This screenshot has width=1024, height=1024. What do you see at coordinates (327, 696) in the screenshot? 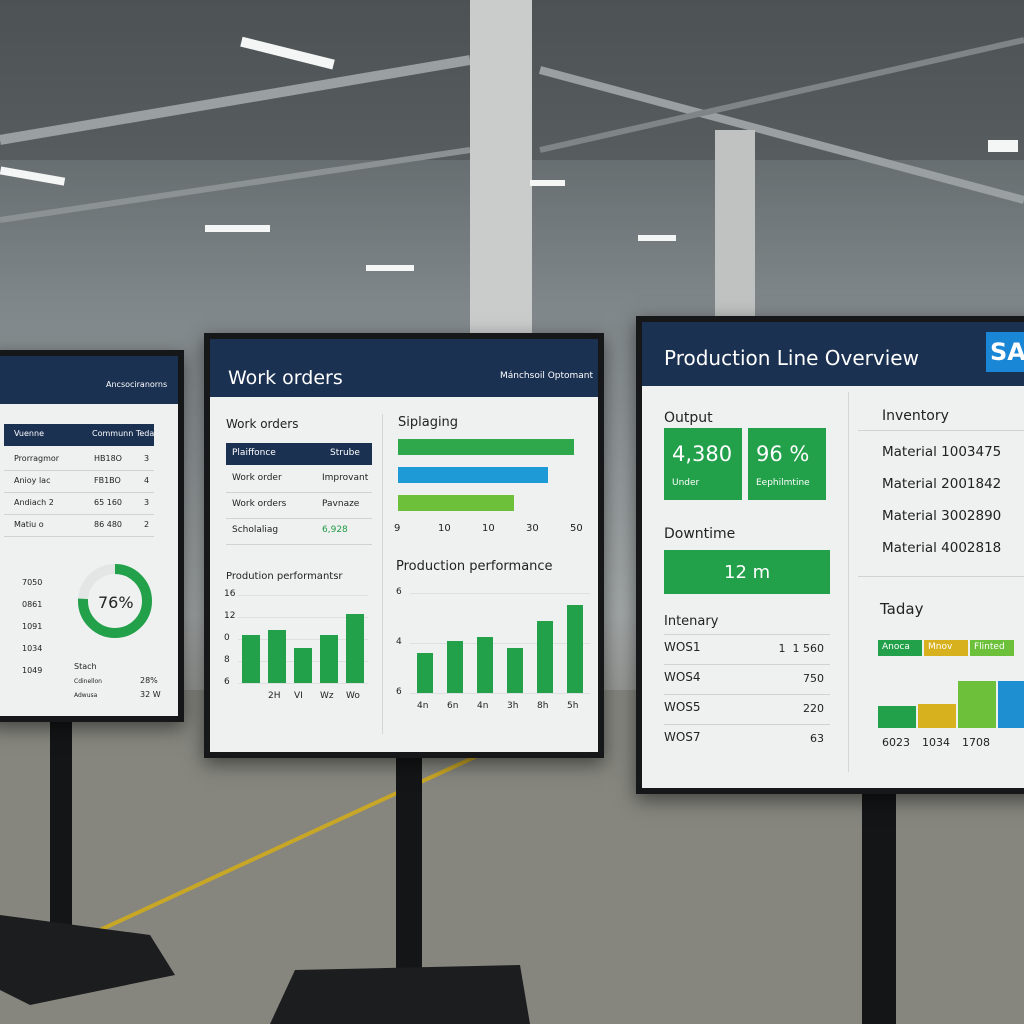
I see `label: Wz` at bounding box center [327, 696].